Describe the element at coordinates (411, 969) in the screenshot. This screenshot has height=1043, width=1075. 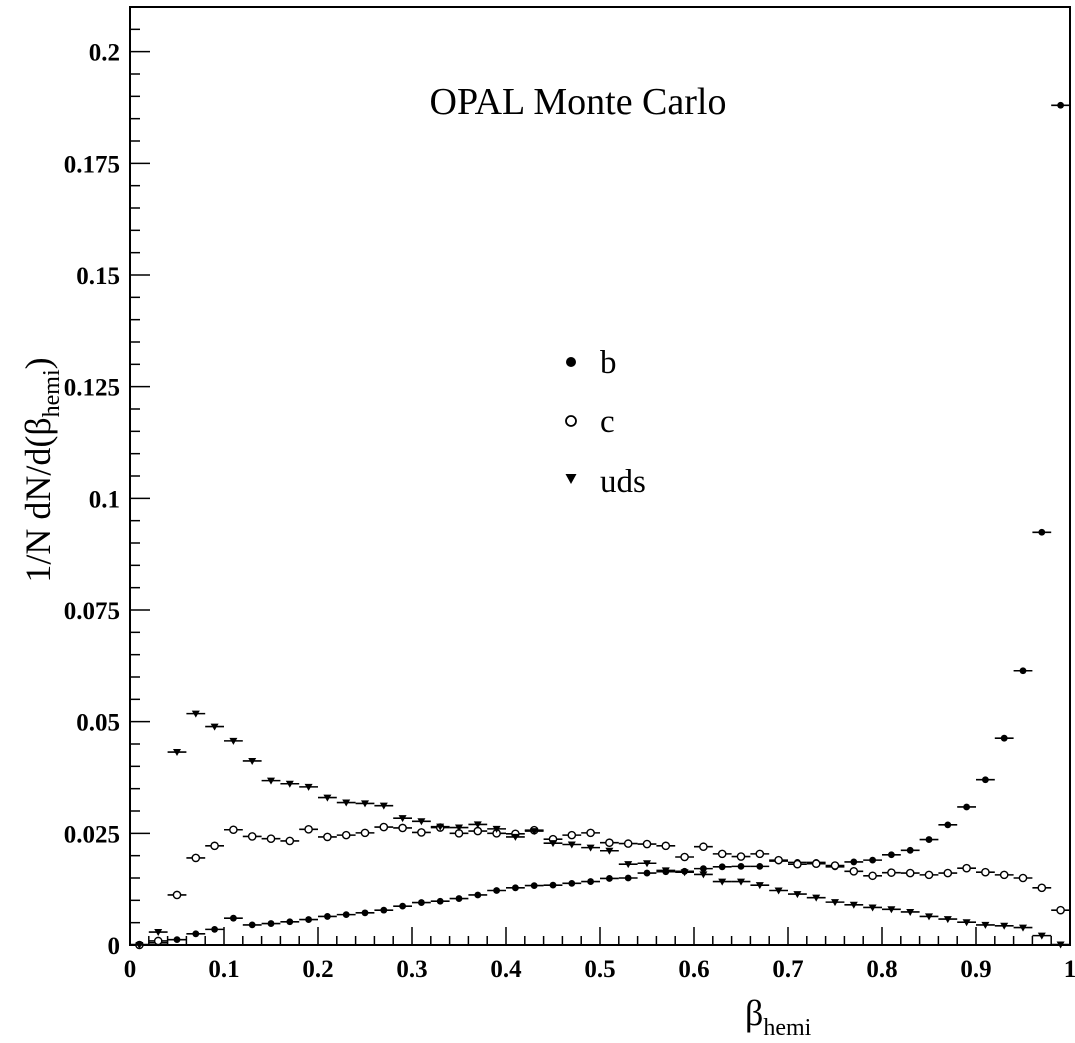
I see `x-tick-label: 0.3` at that location.